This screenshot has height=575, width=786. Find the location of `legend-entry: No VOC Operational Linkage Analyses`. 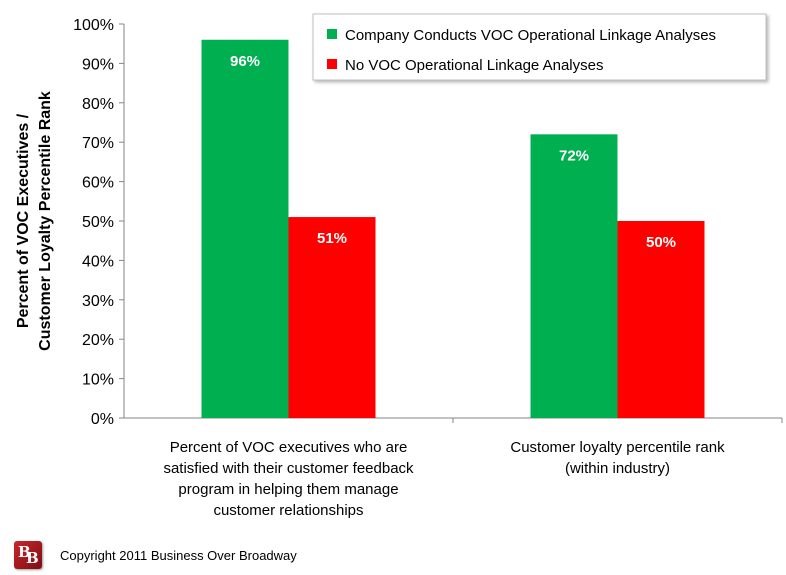

legend-entry: No VOC Operational Linkage Analyses is located at coordinates (474, 65).